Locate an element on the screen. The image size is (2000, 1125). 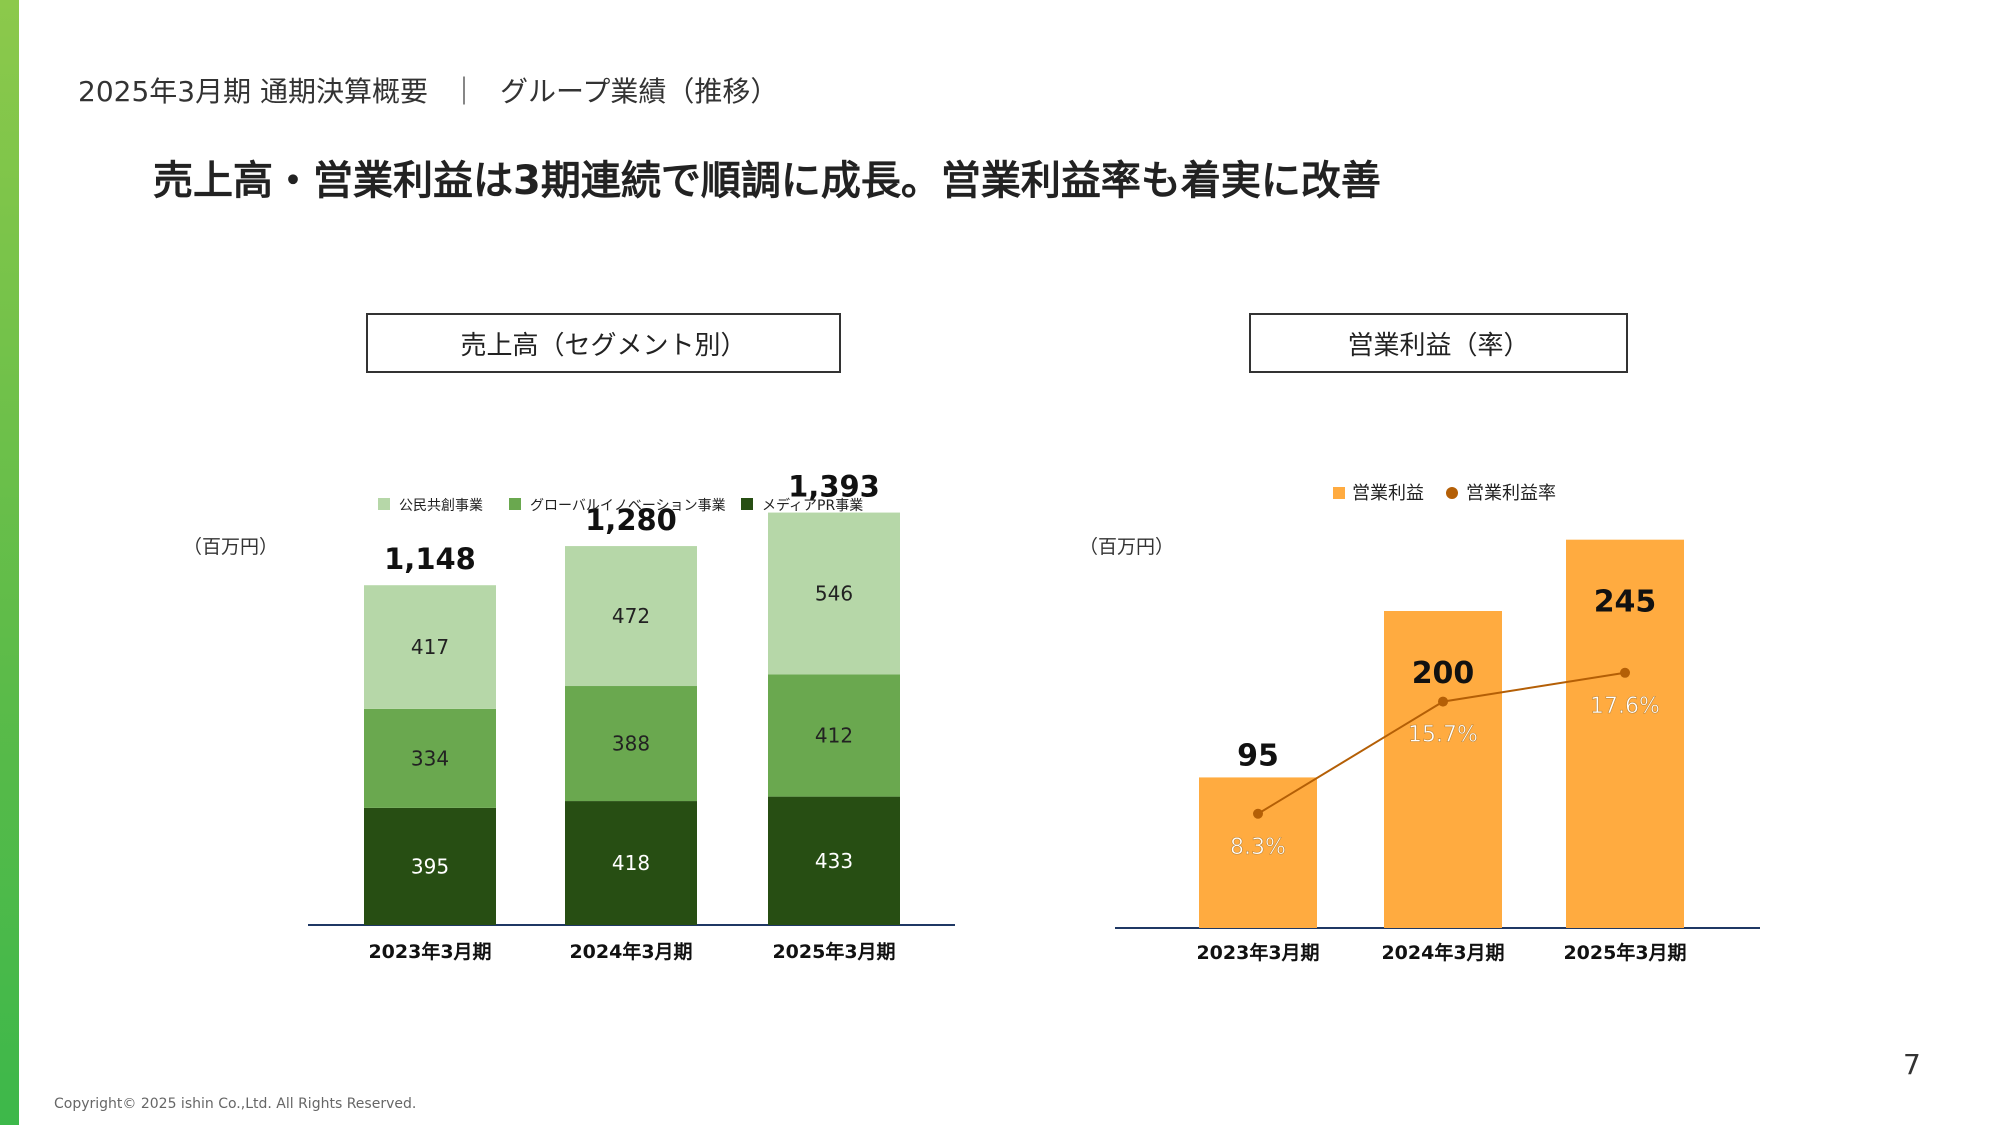
sales-legend-label: メディアPR事業 is located at coordinates (812, 505).